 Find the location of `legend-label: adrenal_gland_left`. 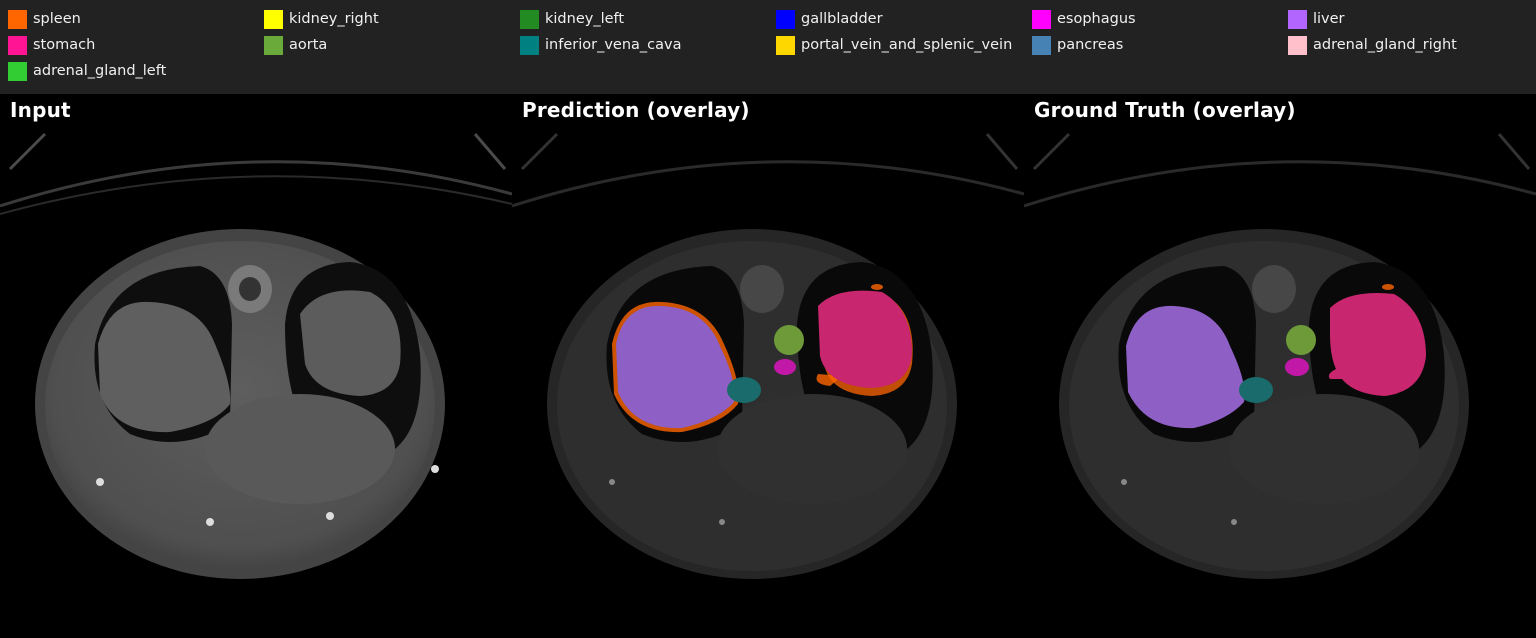

legend-label: adrenal_gland_left is located at coordinates (100, 71).